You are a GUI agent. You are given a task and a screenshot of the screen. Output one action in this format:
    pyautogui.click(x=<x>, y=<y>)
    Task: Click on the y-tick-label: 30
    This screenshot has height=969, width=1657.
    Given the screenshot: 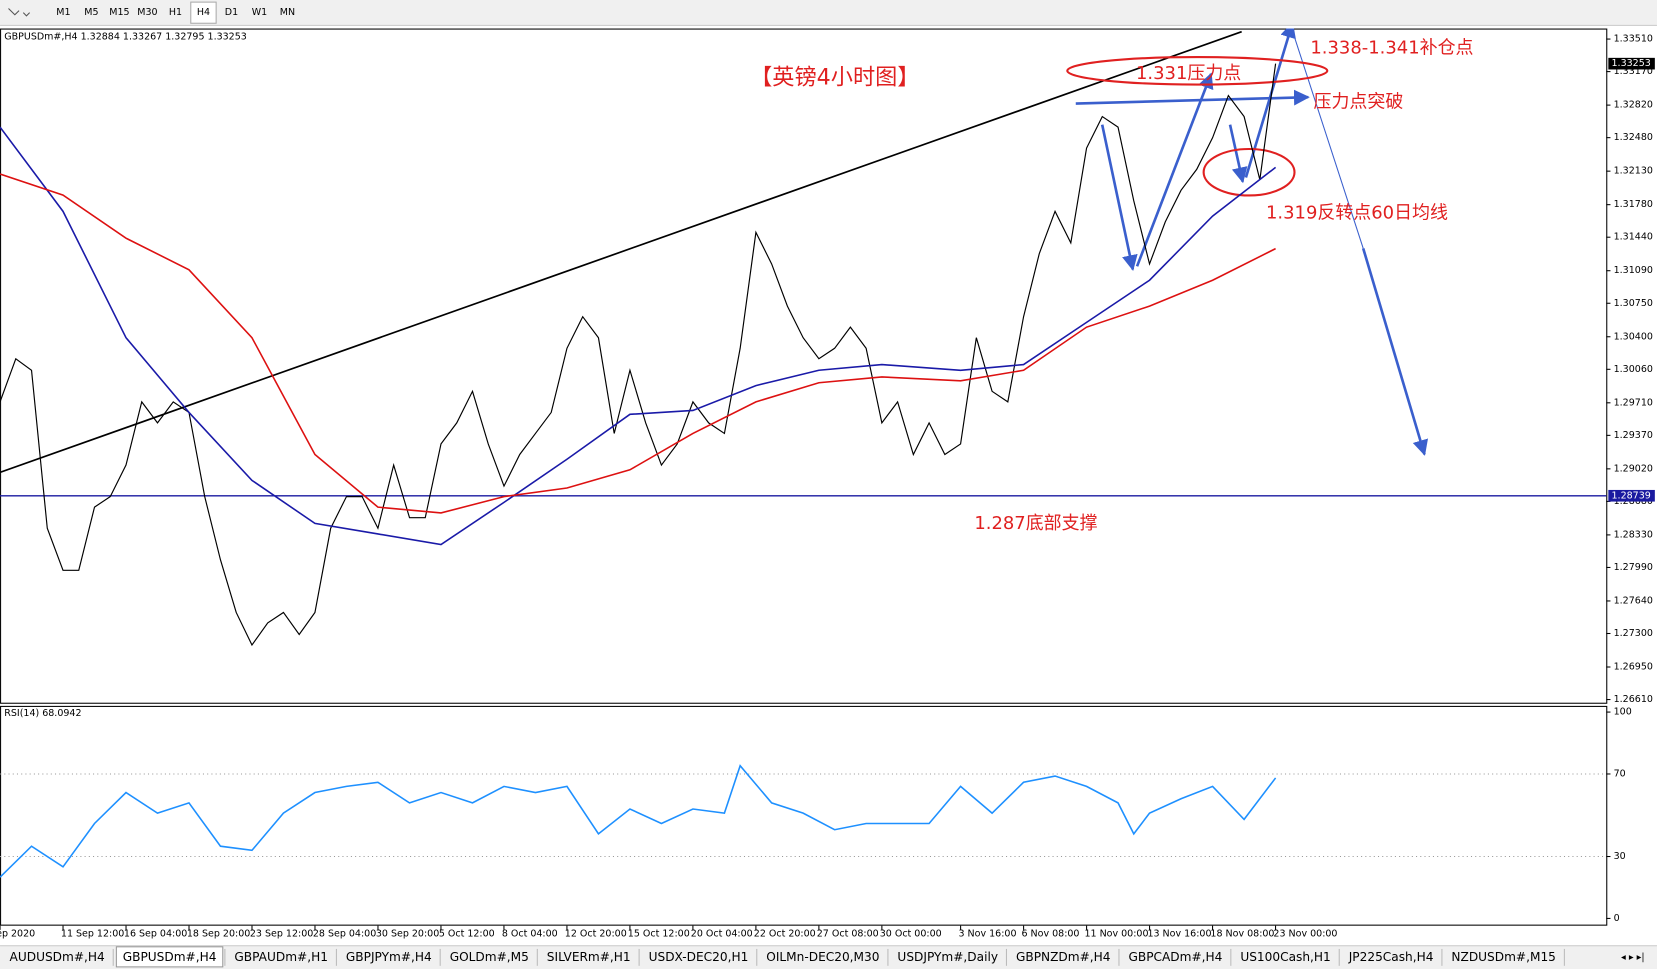 What is the action you would take?
    pyautogui.click(x=1620, y=856)
    